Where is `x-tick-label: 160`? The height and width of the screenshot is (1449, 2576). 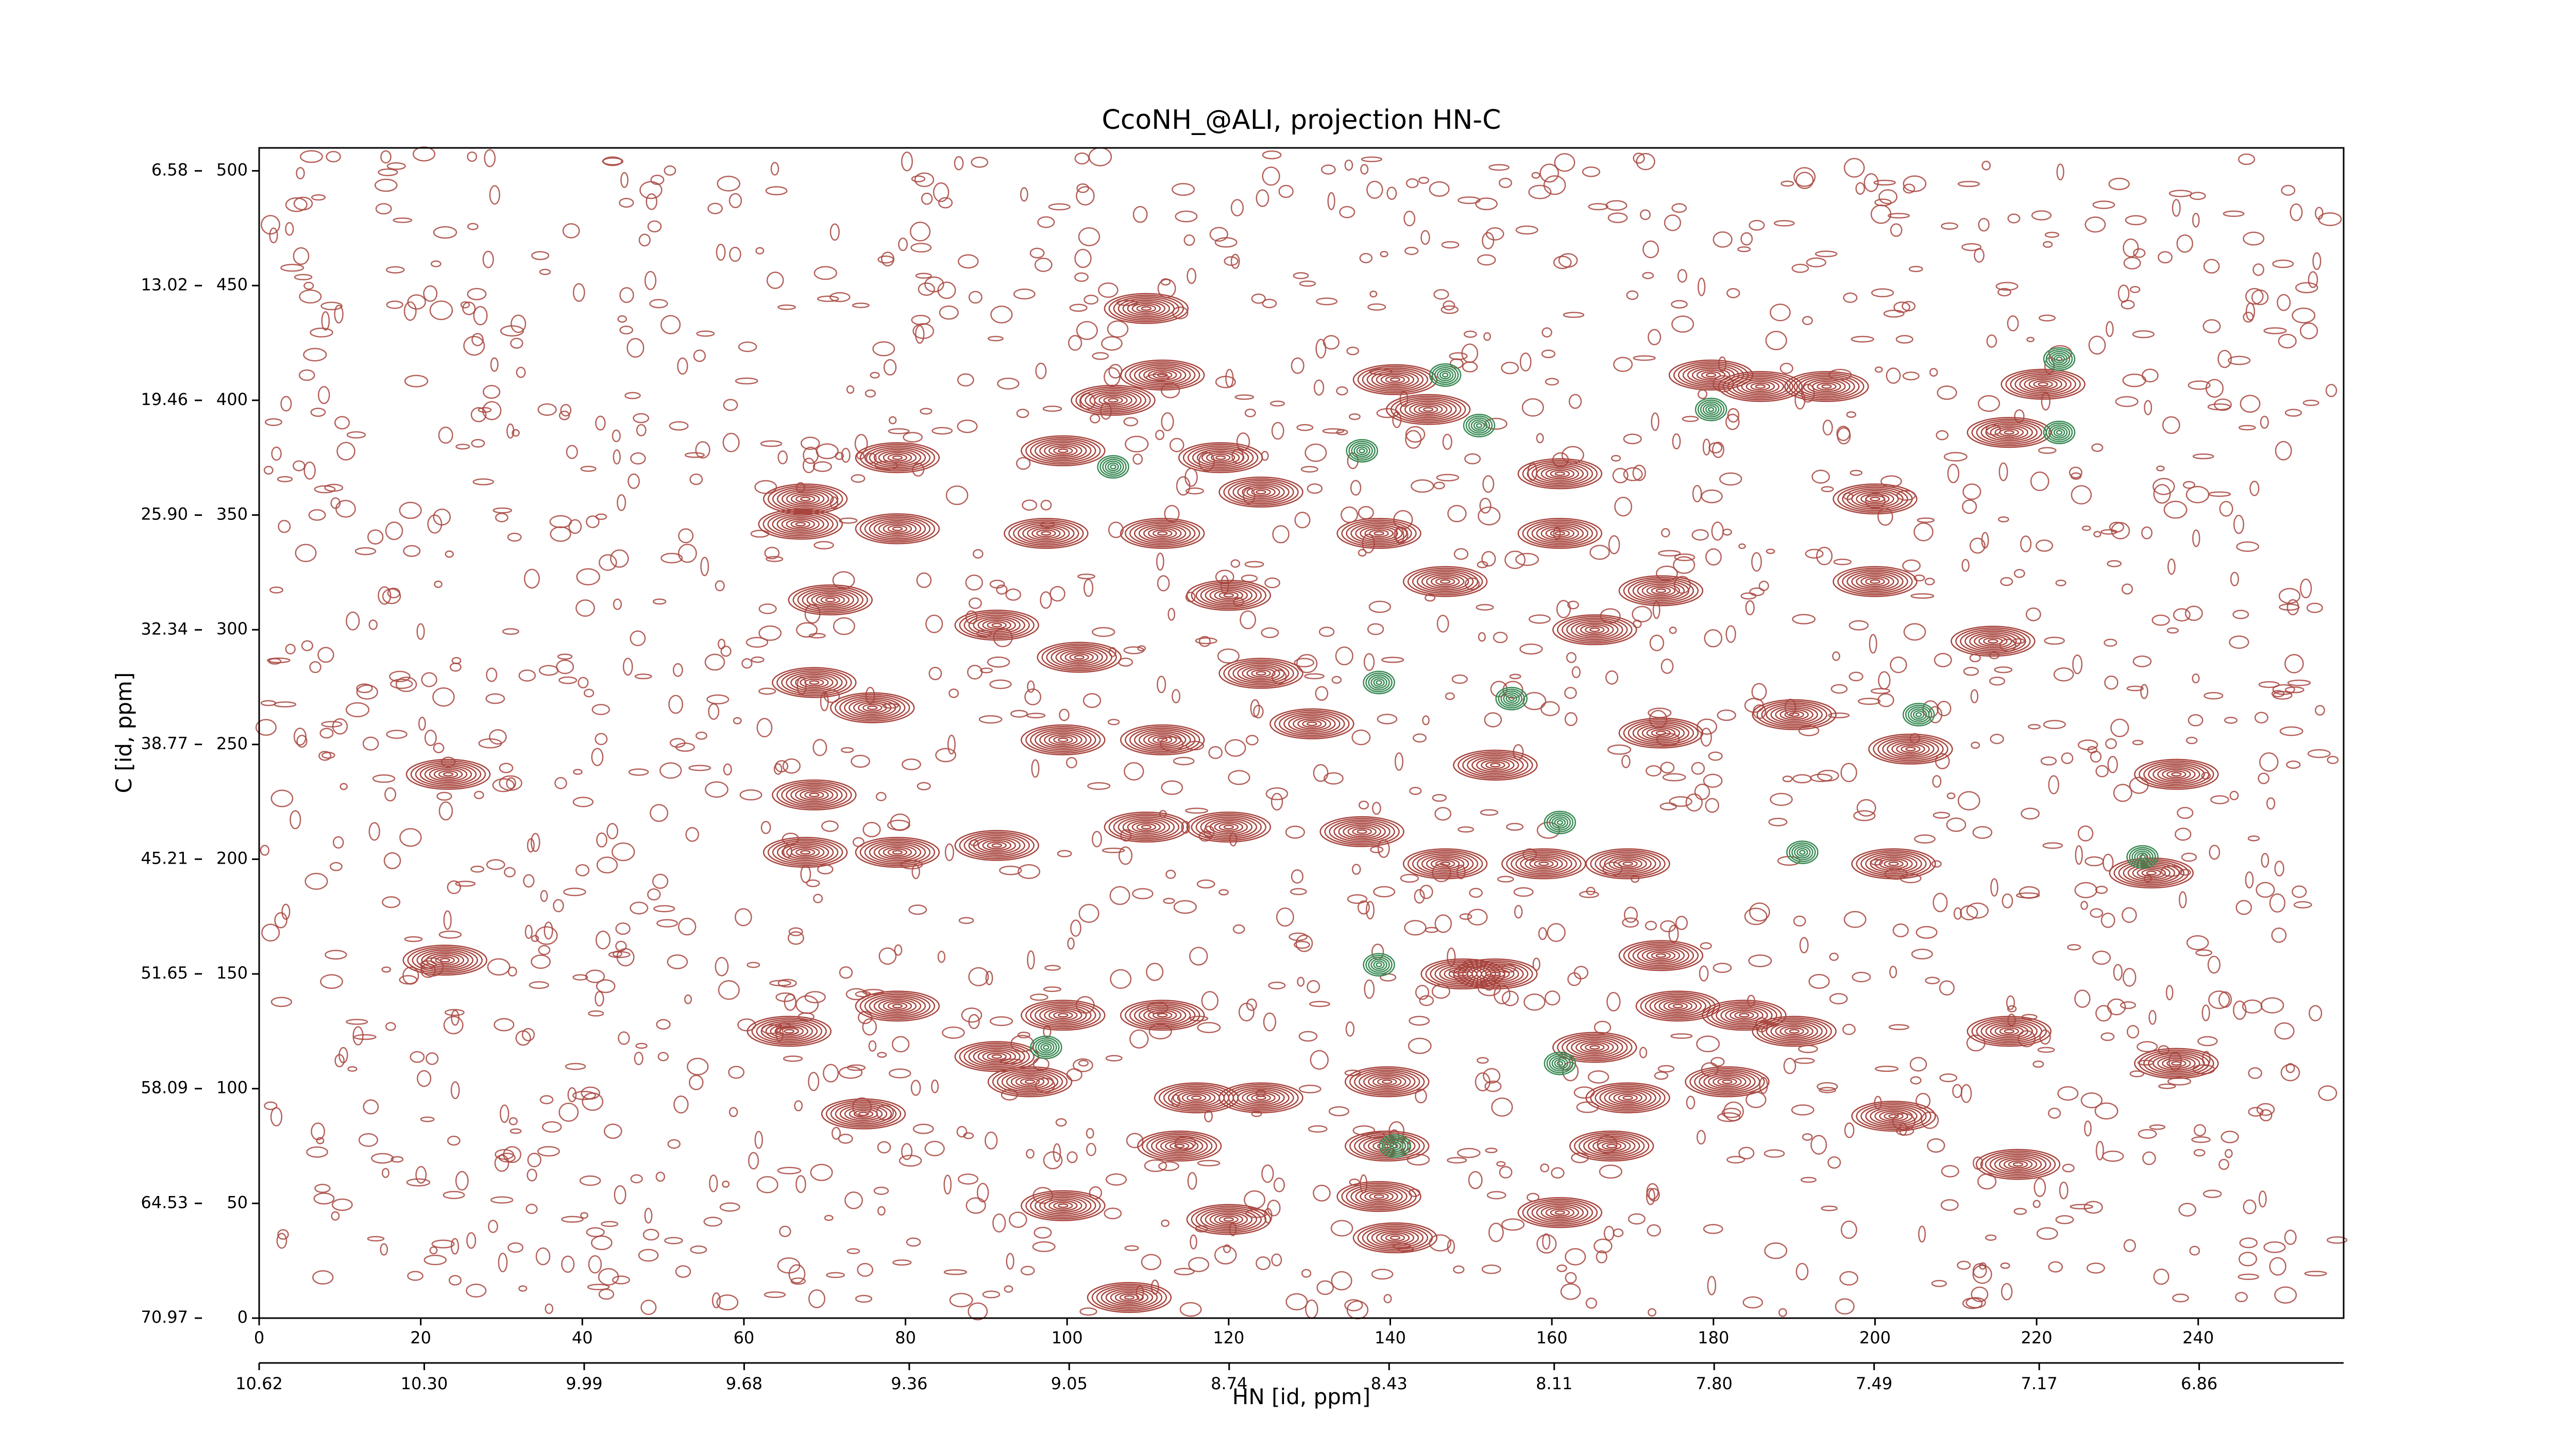
x-tick-label: 160 is located at coordinates (1552, 1337).